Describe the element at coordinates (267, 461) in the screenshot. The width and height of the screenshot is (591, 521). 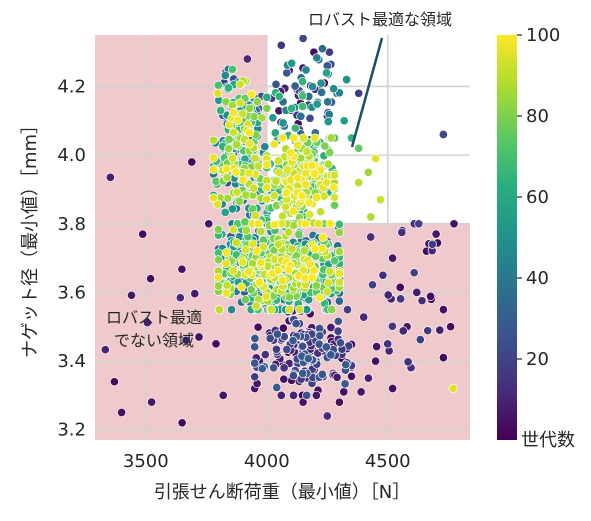
I see `x-tick-label: 4000` at that location.